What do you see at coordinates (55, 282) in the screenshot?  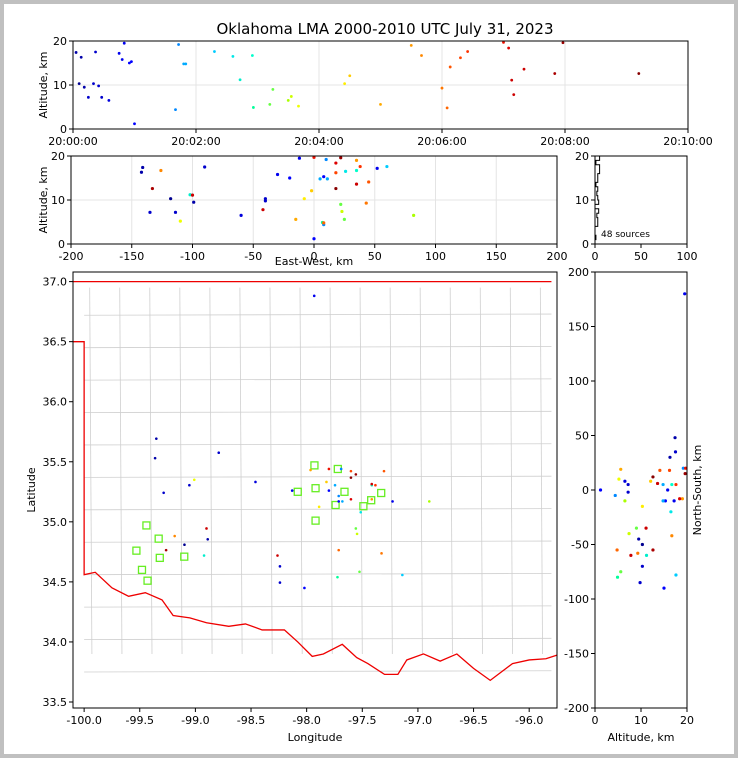 I see `plan-view-ytick-label: 37.0` at bounding box center [55, 282].